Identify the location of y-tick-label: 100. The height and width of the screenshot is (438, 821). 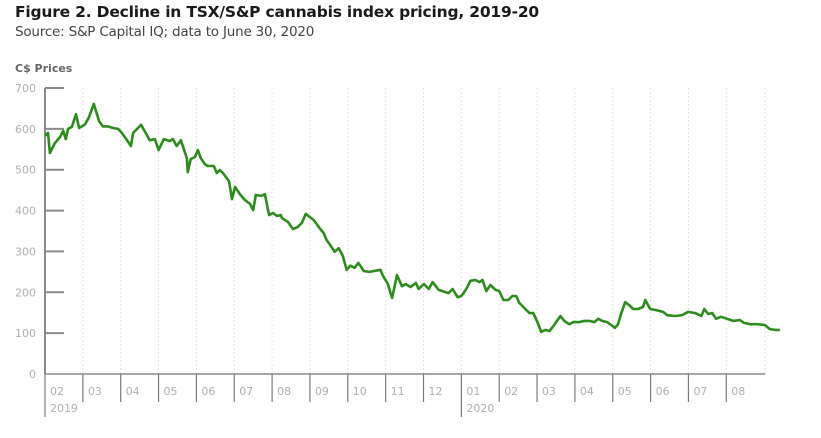
(25, 333).